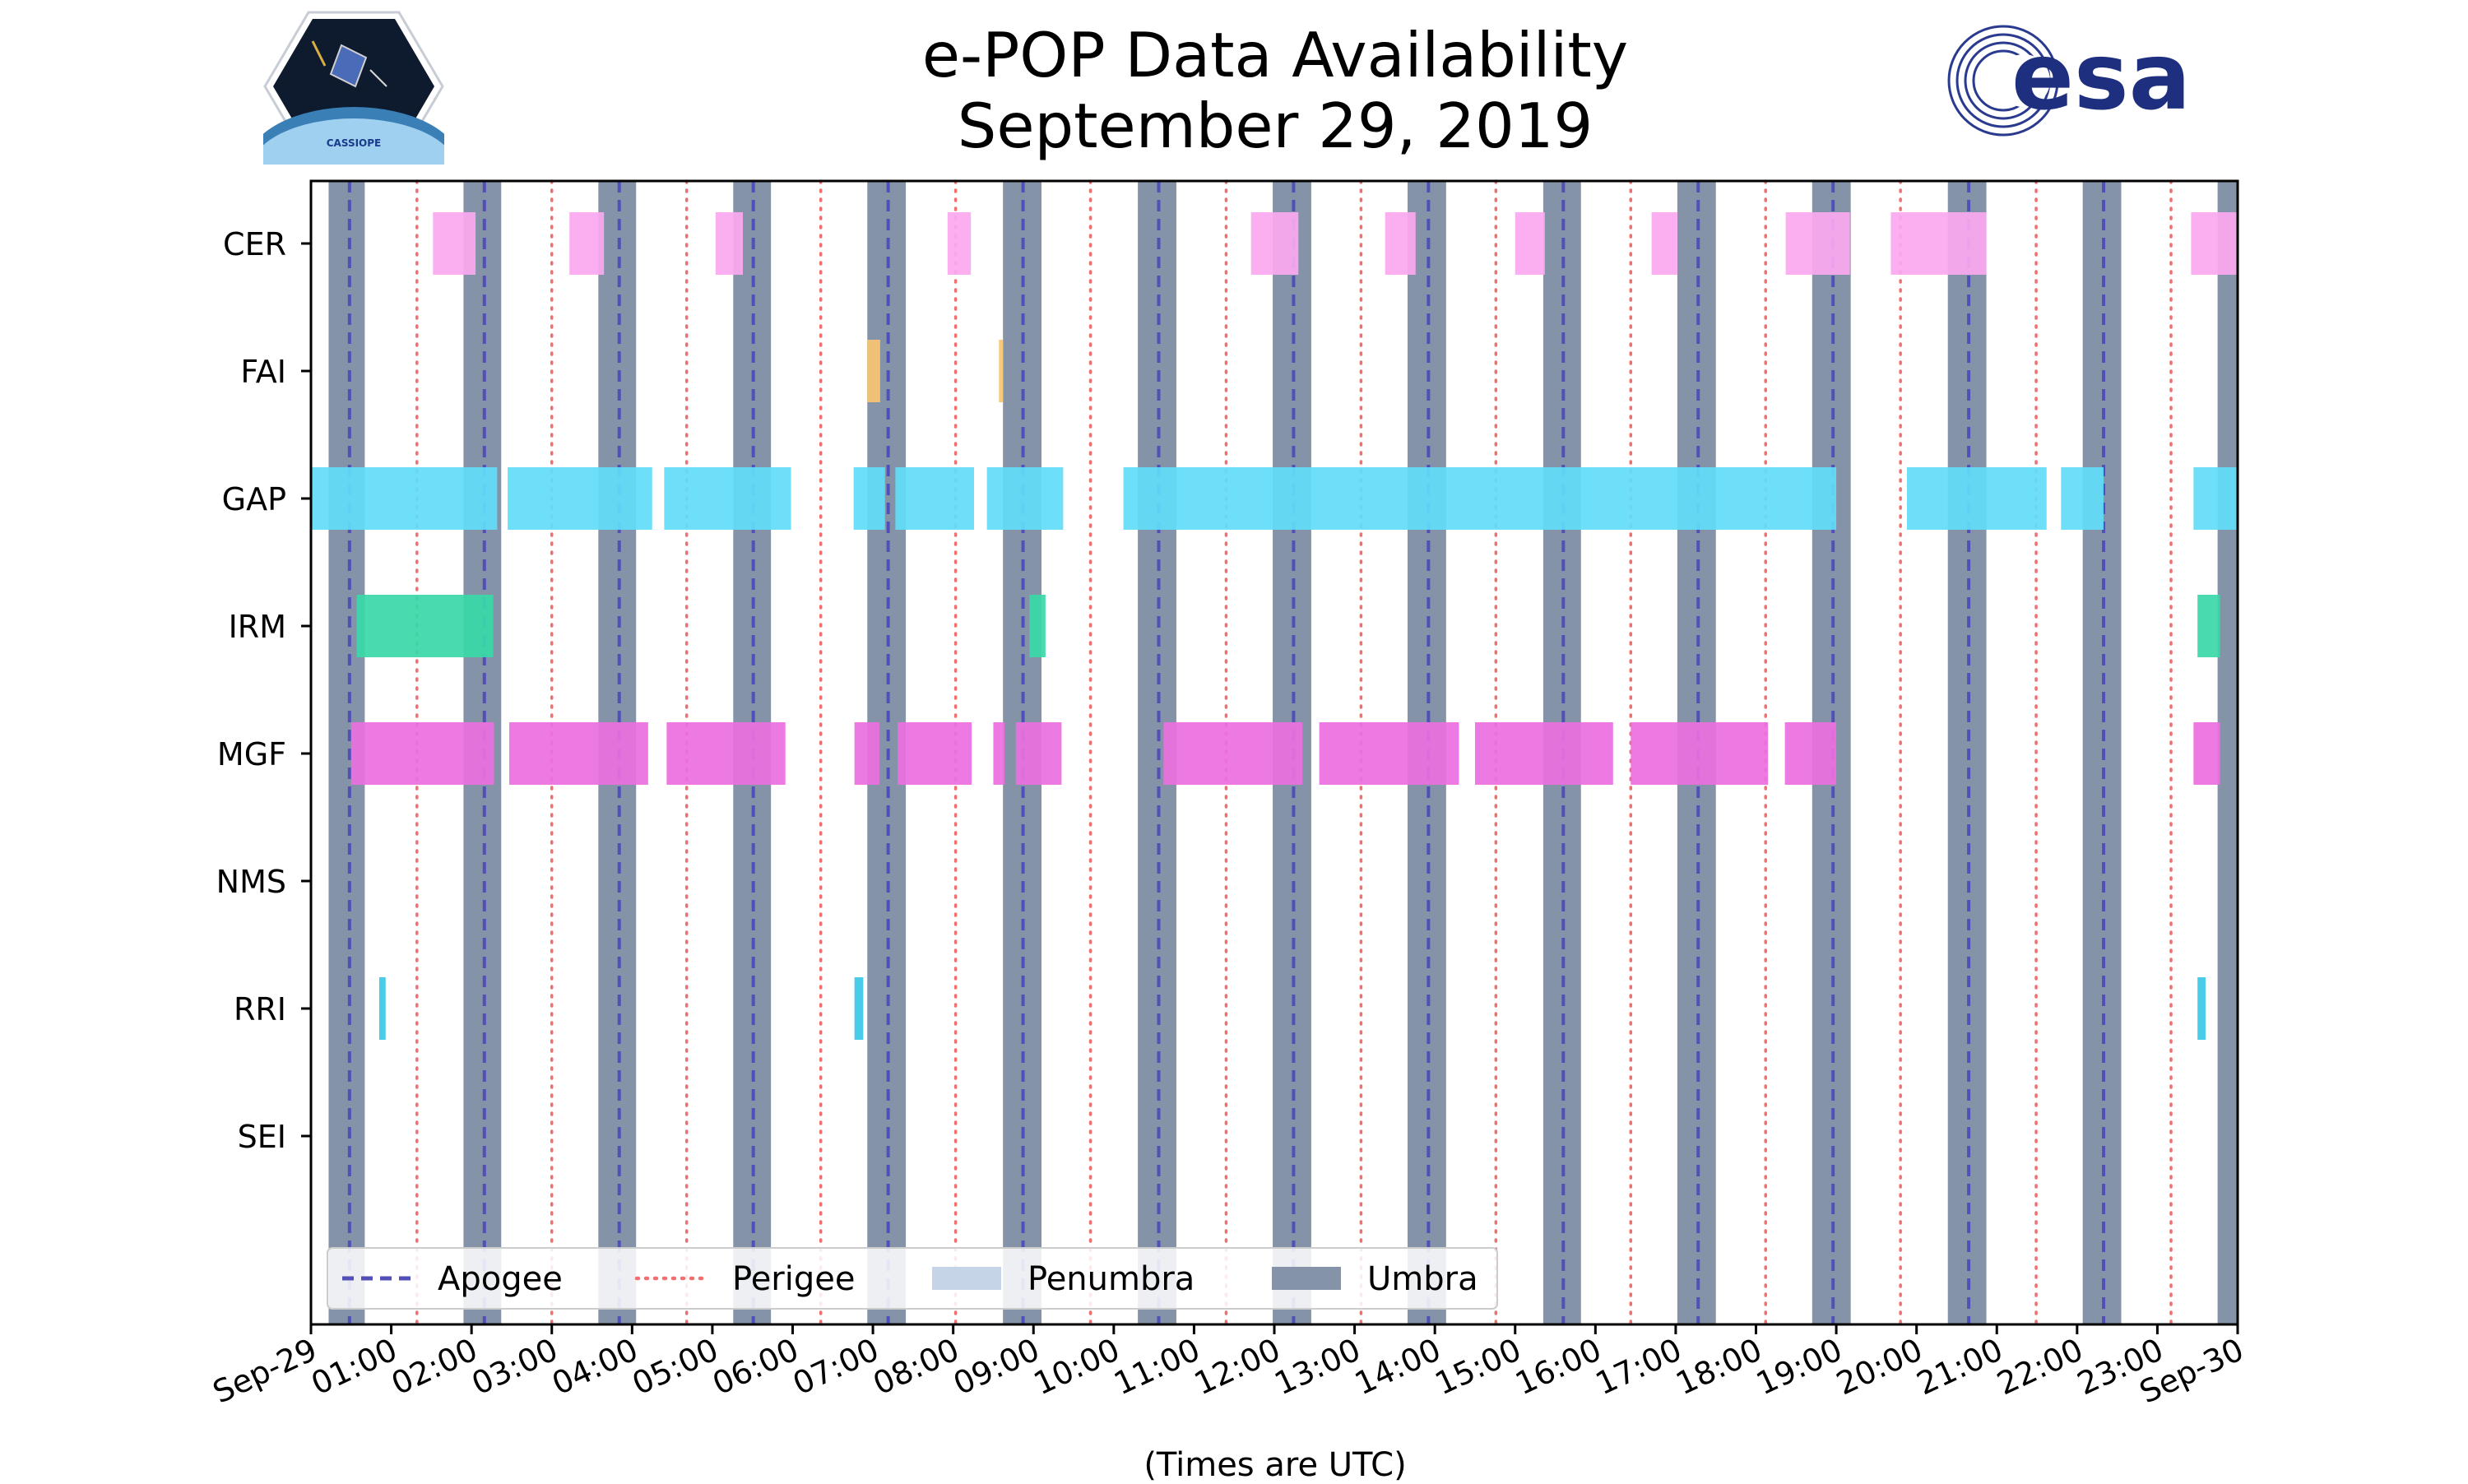 This screenshot has height=1484, width=2468. What do you see at coordinates (254, 499) in the screenshot?
I see `y-tick-label: GAP` at bounding box center [254, 499].